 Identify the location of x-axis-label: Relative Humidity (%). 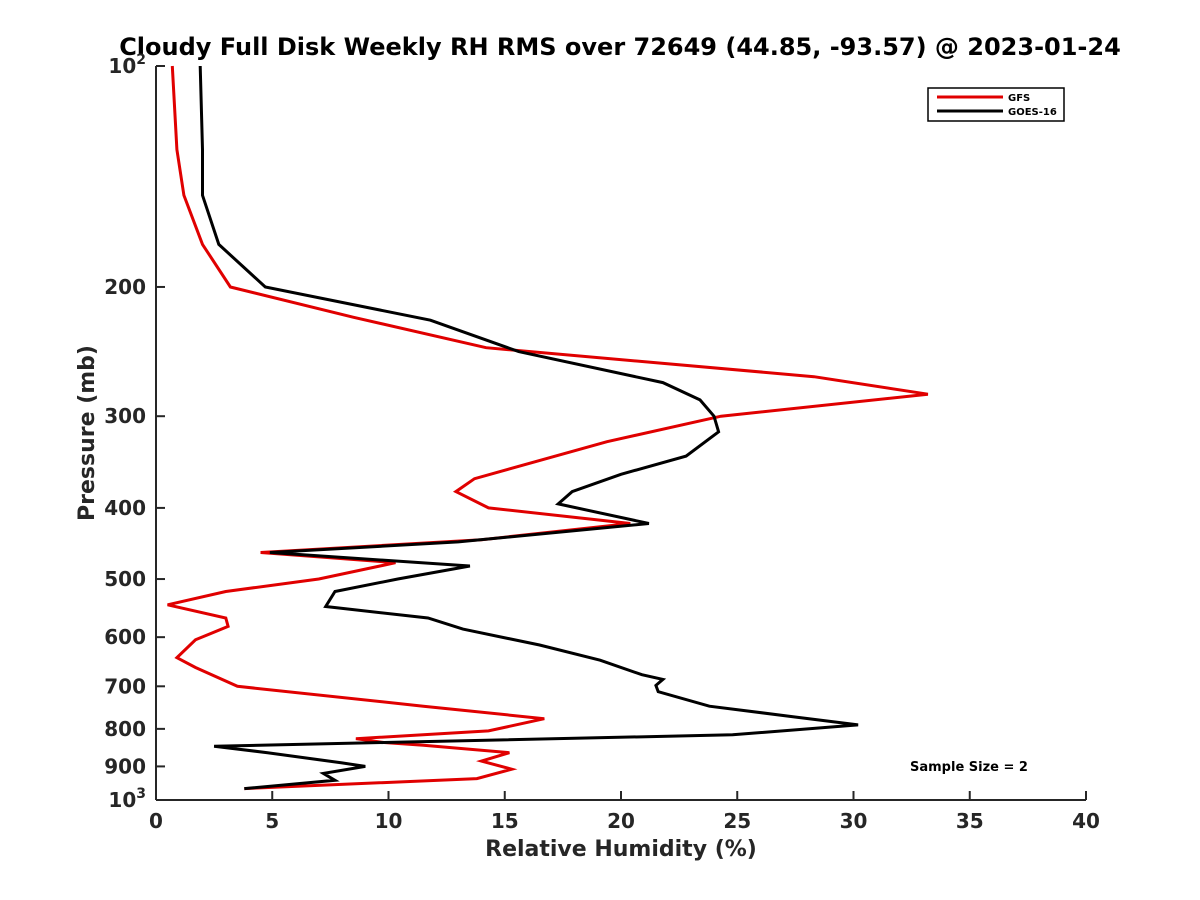
(621, 849).